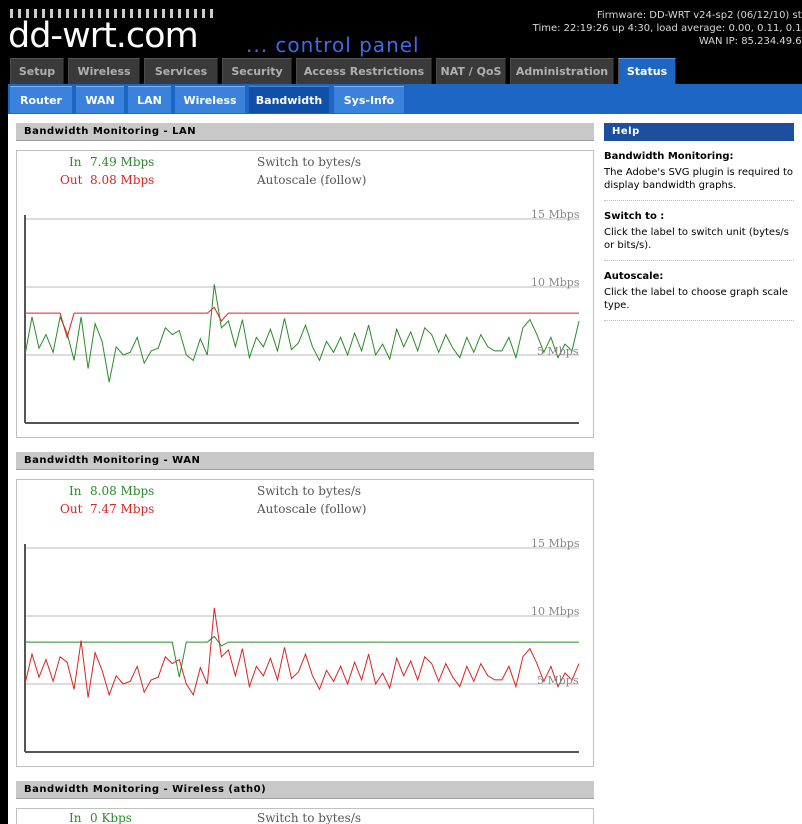 This screenshot has height=824, width=802. What do you see at coordinates (122, 180) in the screenshot?
I see `lan-out-value: 8.08 Mbps` at bounding box center [122, 180].